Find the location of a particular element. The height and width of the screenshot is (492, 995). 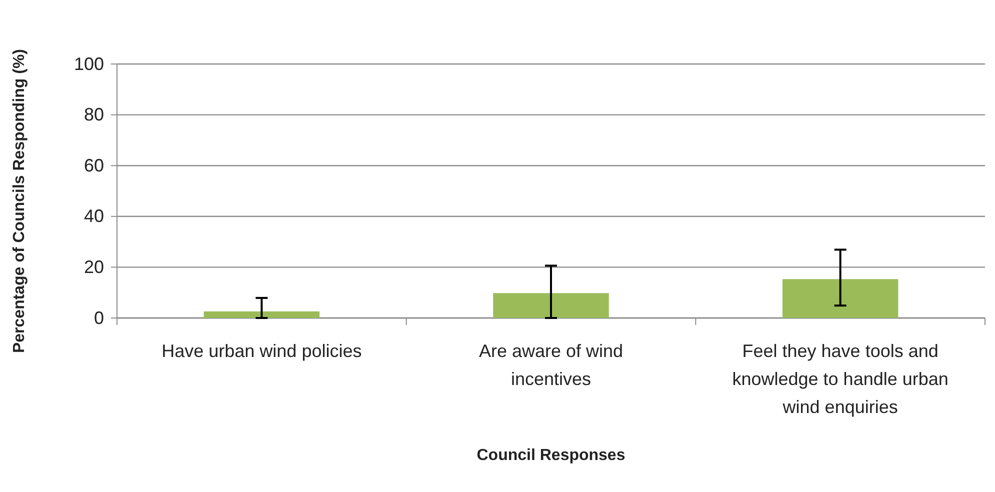

y-tick-label: 0 is located at coordinates (99, 318).